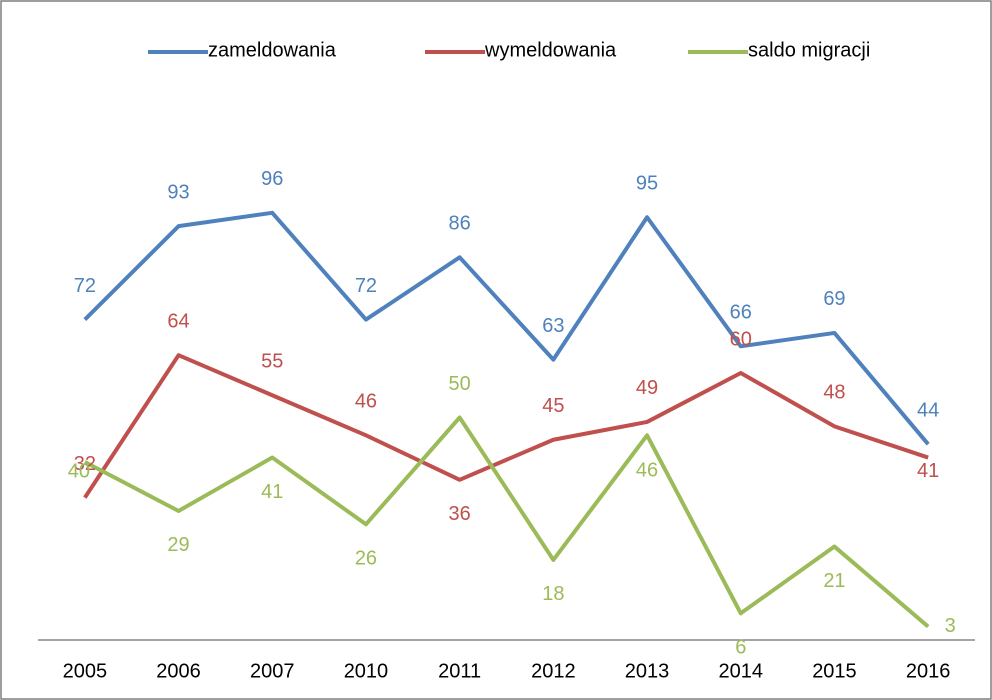 This screenshot has width=992, height=700. What do you see at coordinates (550, 50) in the screenshot?
I see `legend-label: wymeldowania` at bounding box center [550, 50].